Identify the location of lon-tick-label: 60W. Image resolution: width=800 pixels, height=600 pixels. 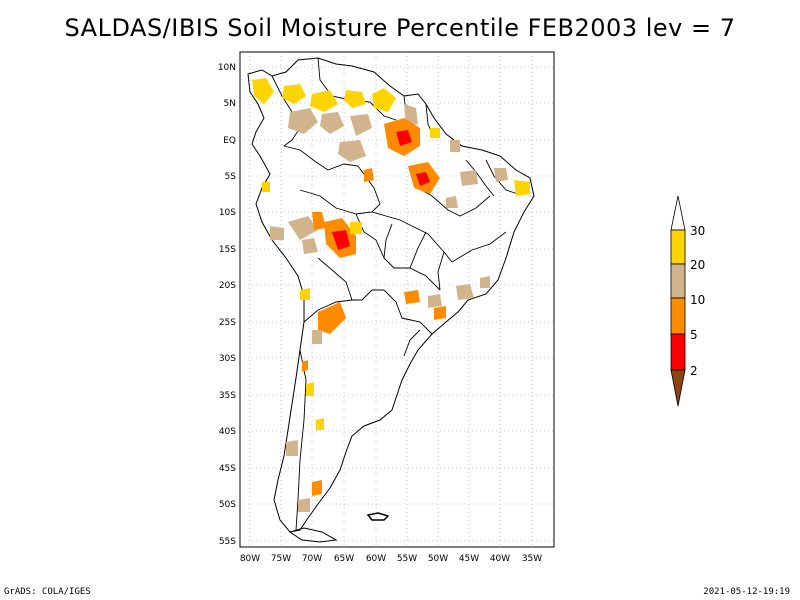
(376, 559).